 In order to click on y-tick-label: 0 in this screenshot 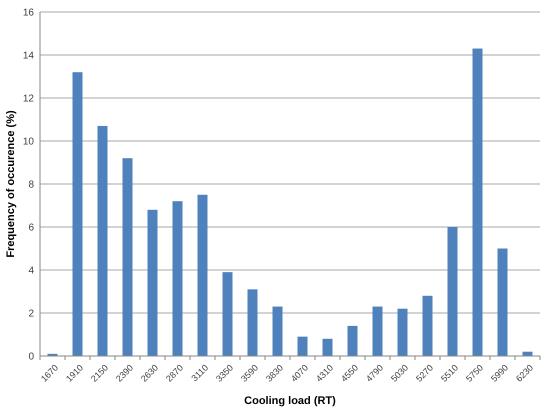, I will do `click(31, 357)`.